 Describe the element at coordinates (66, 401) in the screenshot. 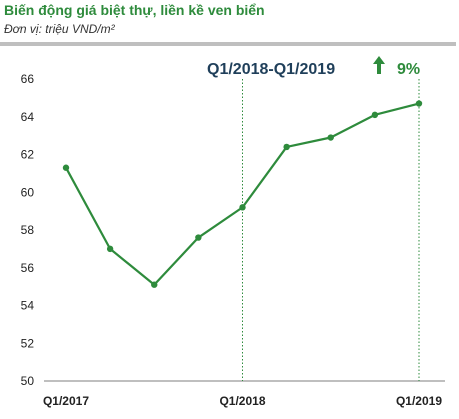

I see `x-tick-label: Q1/2017` at that location.